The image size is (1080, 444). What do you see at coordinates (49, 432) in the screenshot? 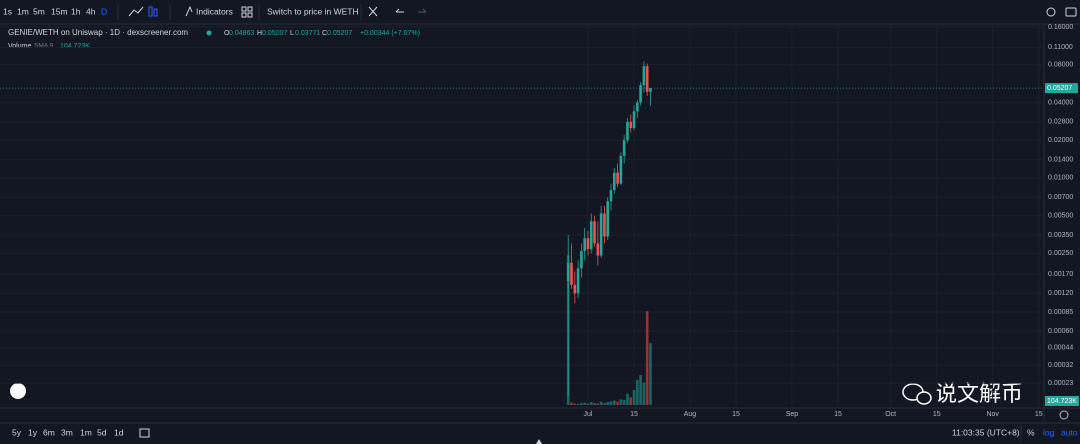
I see `range-button: 6m` at bounding box center [49, 432].